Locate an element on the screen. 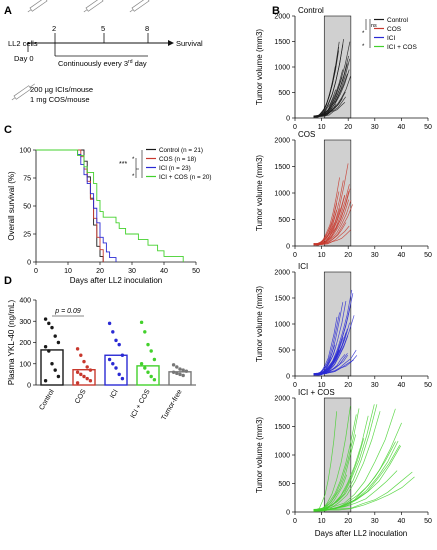  x-tick-label: 10 is located at coordinates (322, 385).